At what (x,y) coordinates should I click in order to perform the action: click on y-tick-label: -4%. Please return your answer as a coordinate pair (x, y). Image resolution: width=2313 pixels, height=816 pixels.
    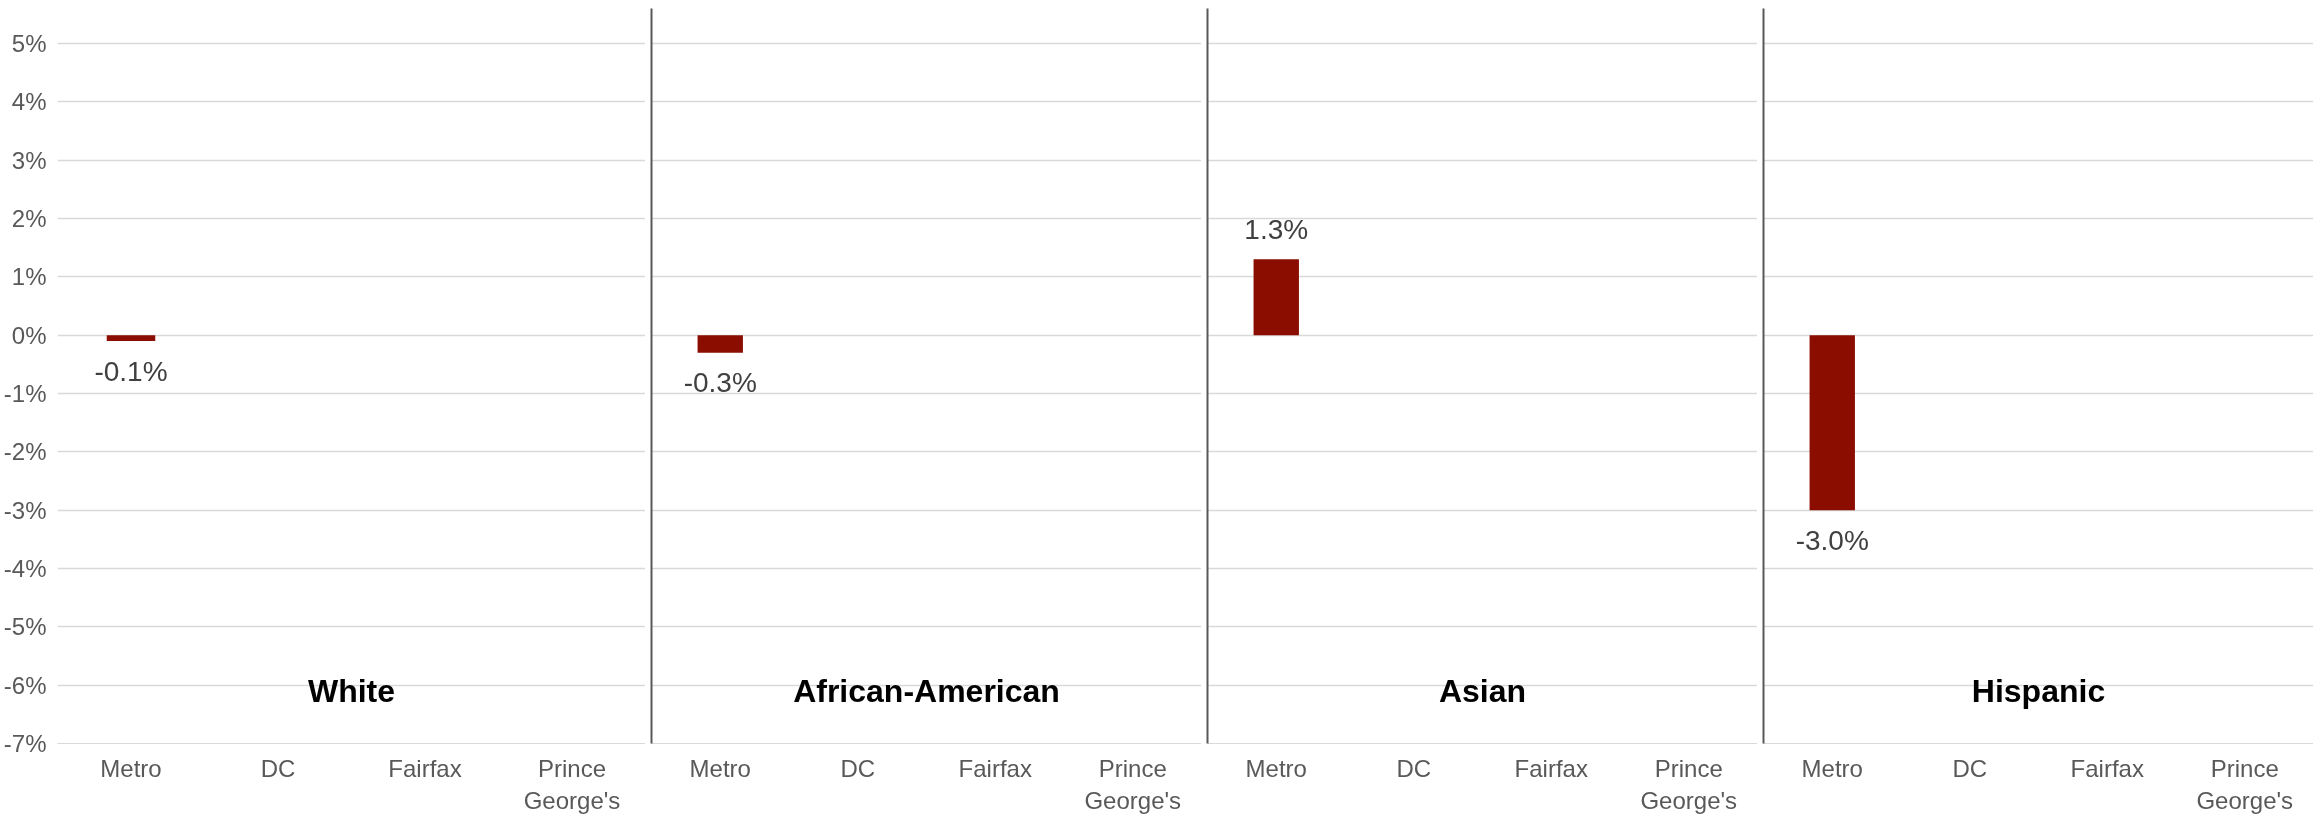
    Looking at the image, I should click on (25, 568).